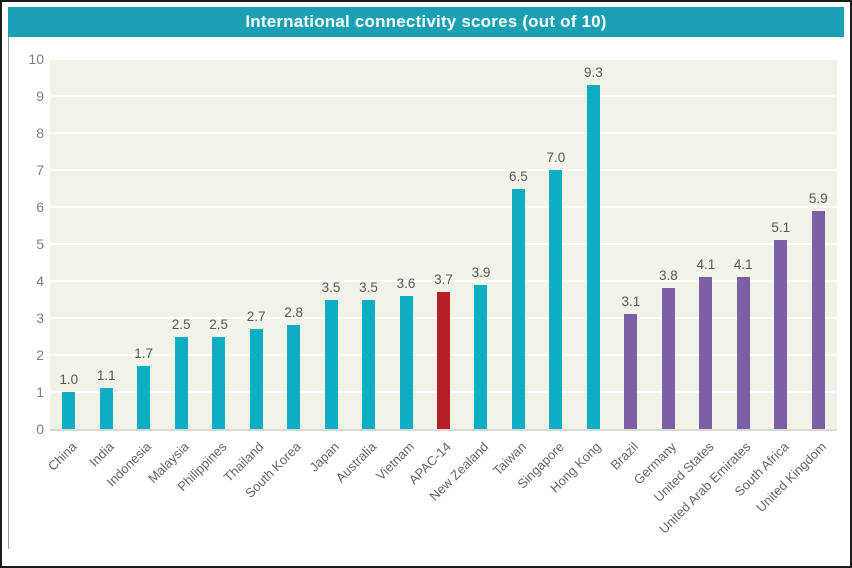 The height and width of the screenshot is (568, 852). I want to click on value-label-australia: 3.5, so click(368, 287).